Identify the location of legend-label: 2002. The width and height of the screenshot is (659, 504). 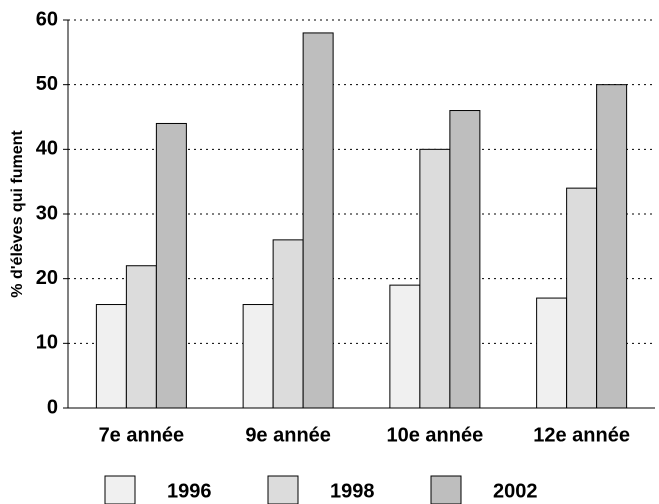
(515, 491).